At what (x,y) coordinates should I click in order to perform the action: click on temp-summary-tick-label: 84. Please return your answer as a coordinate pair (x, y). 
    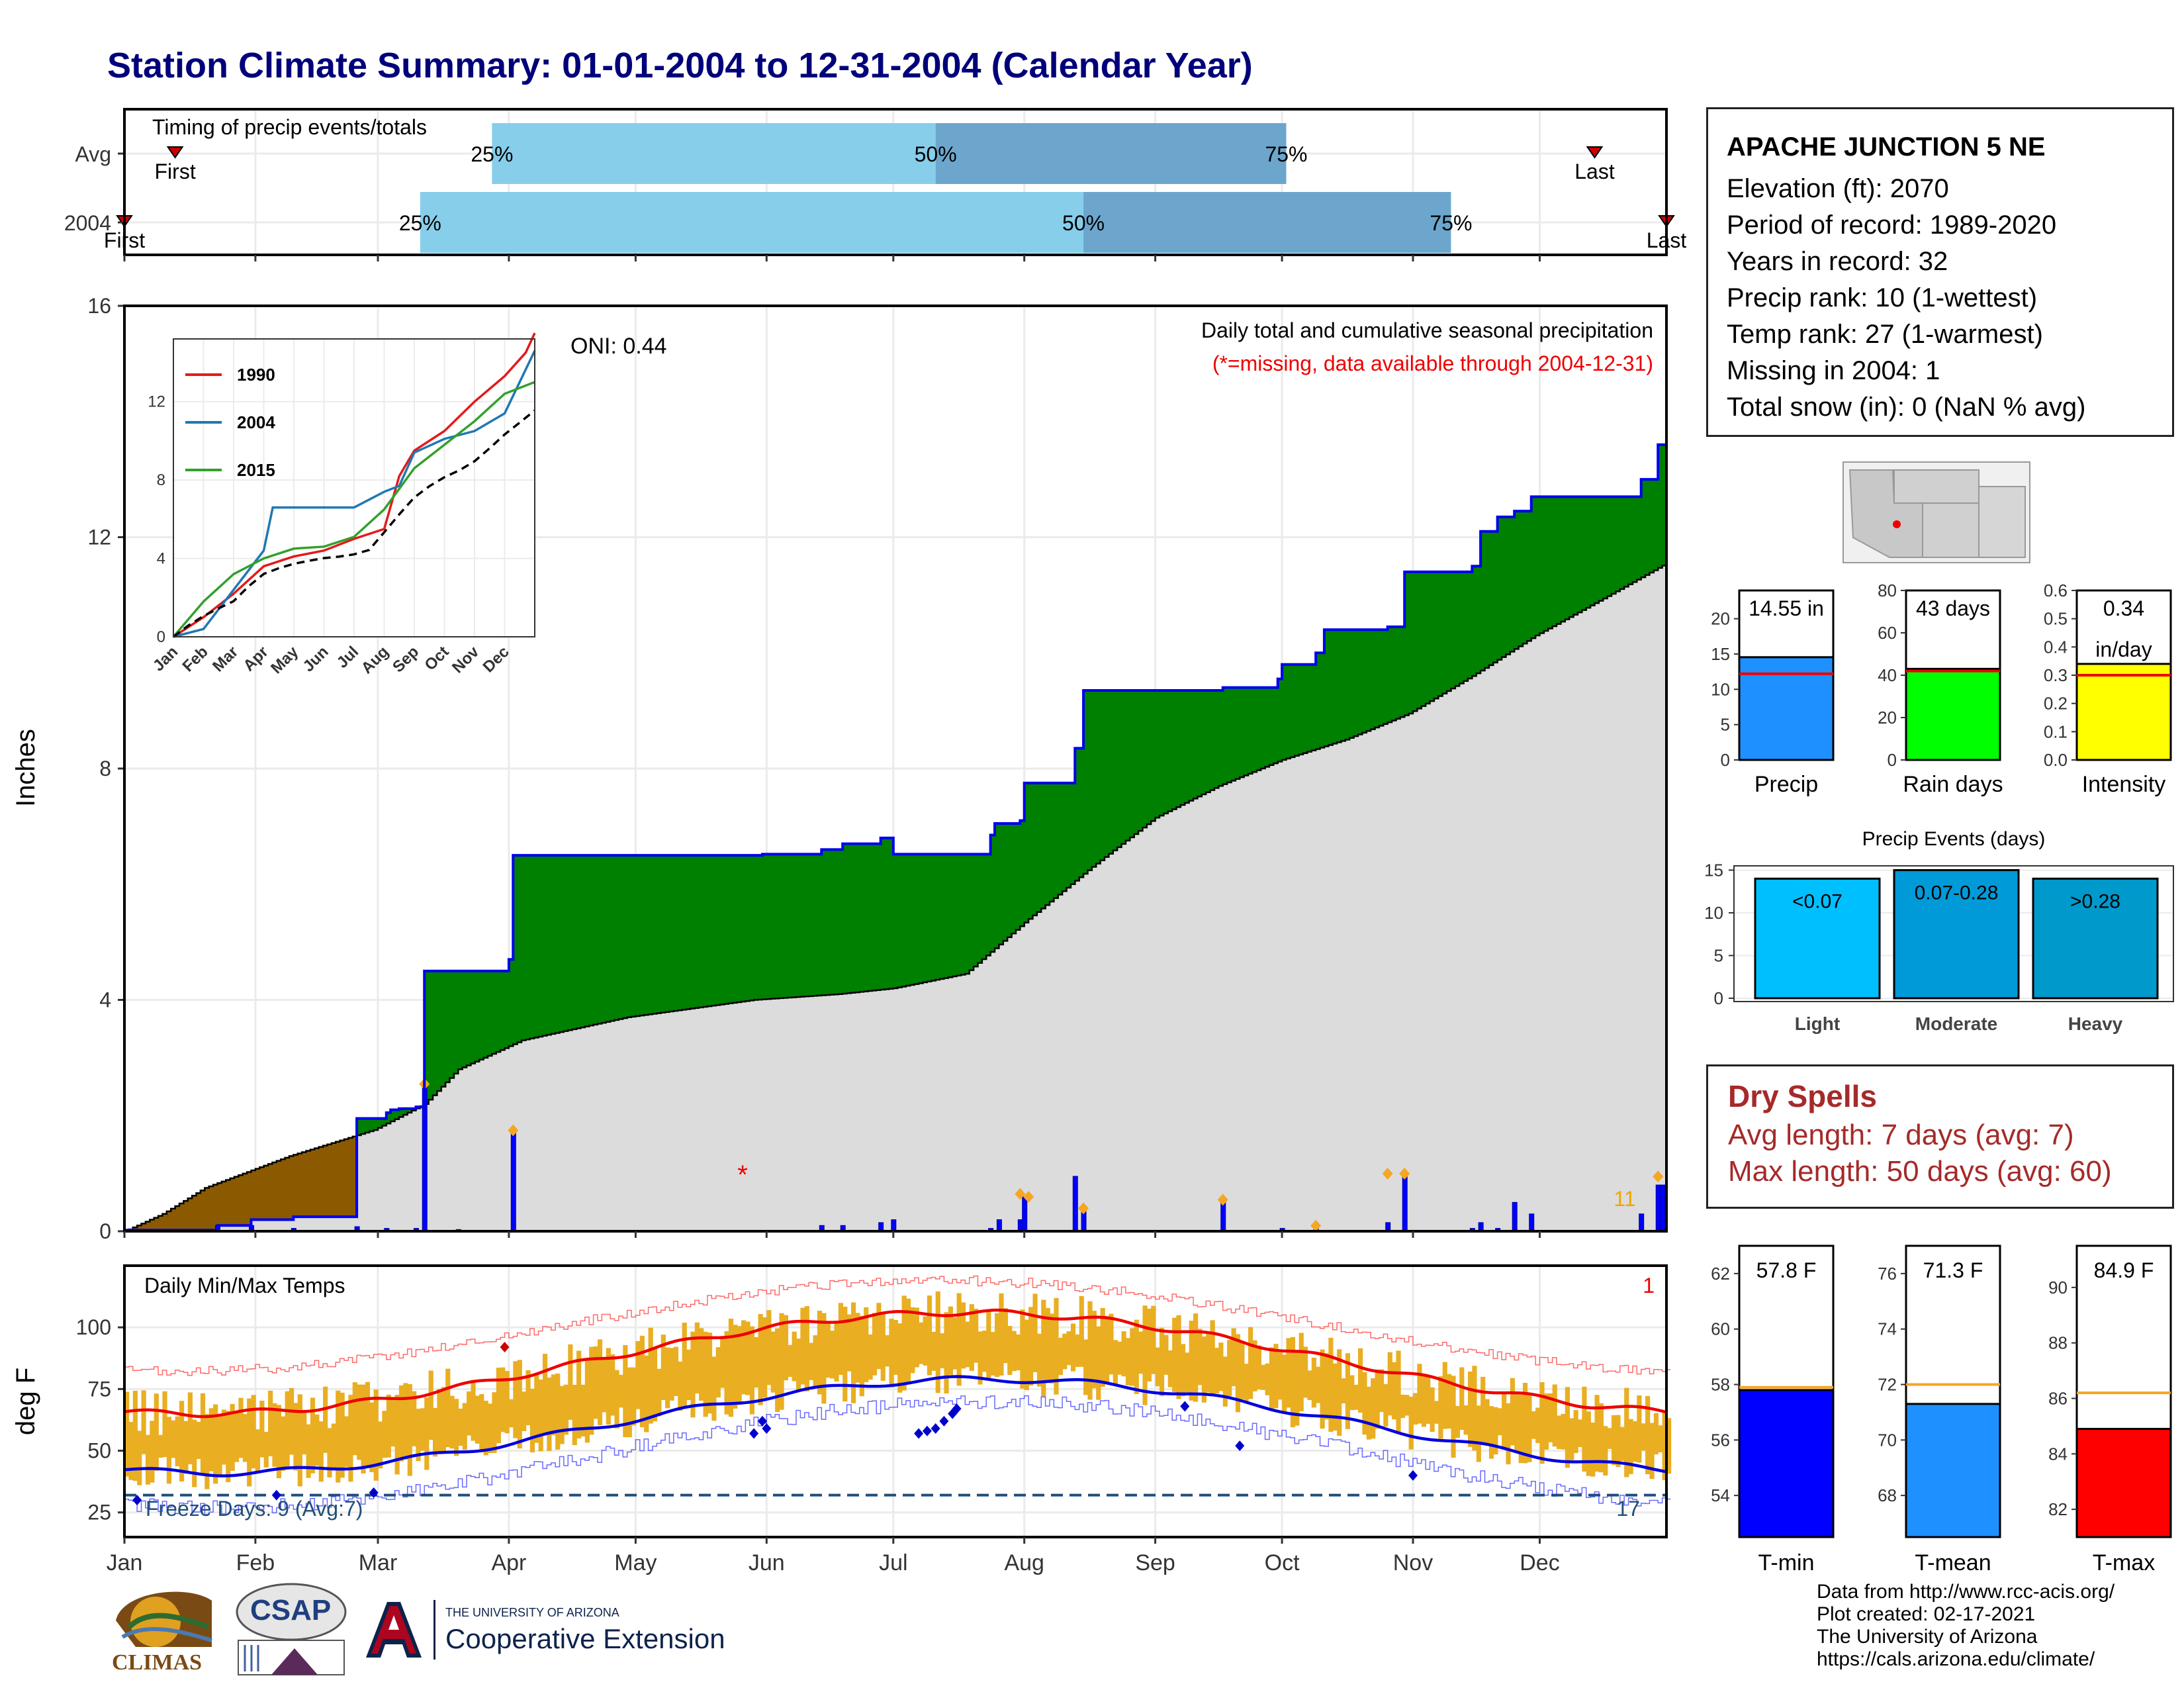
    Looking at the image, I should click on (2058, 1454).